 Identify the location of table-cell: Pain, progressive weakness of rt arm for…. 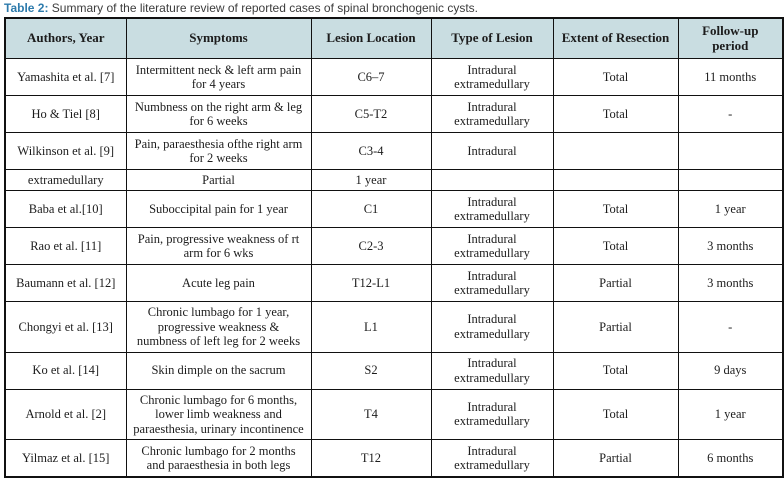
(218, 246).